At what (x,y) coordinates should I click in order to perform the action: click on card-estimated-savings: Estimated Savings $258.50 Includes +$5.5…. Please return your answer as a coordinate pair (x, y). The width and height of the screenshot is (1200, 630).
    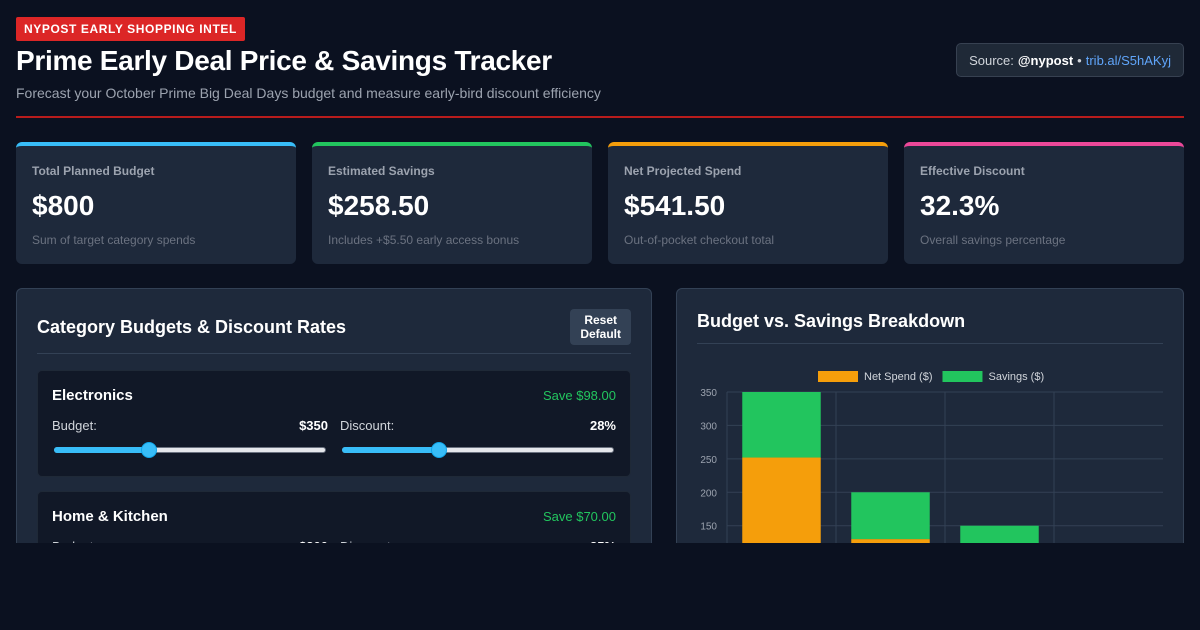
    Looking at the image, I should click on (452, 203).